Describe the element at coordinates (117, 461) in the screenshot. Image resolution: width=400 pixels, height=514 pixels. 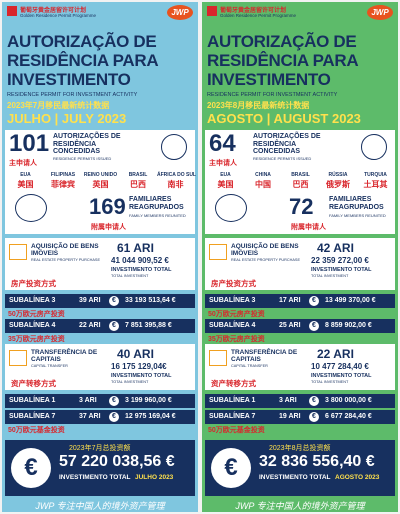
I see `total-amount: 57 220 038,56 €` at that location.